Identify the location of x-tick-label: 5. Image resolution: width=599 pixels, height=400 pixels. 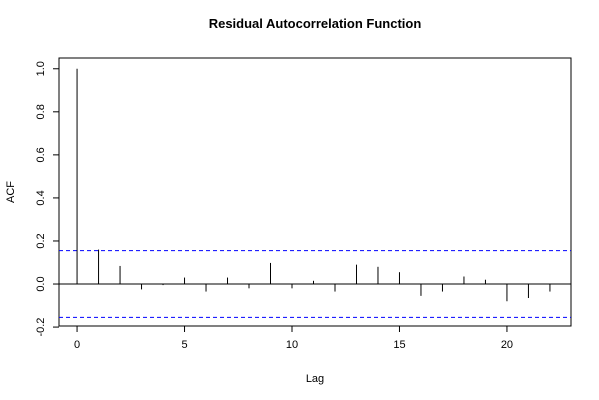
(184, 345).